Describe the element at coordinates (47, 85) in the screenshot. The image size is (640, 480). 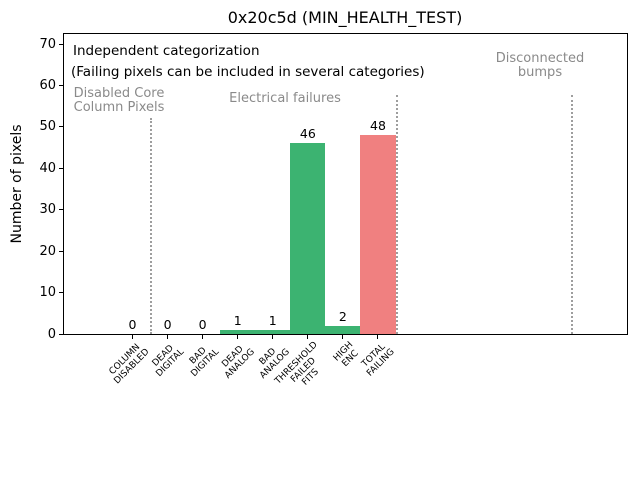
I see `y-tick-label: 60` at that location.